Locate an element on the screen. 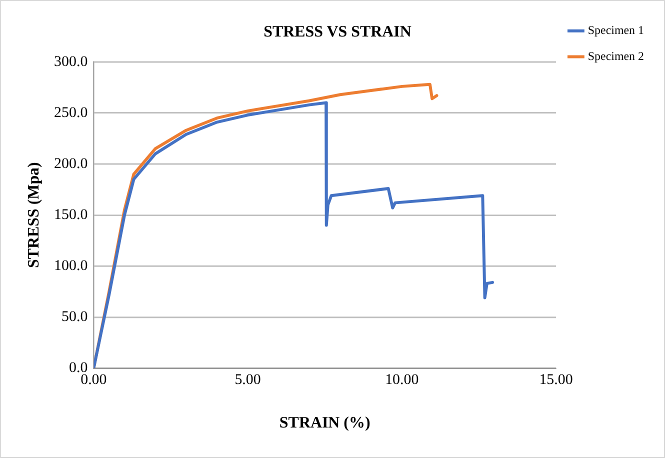 This screenshot has height=460, width=667. y-tick-label: 250.0 is located at coordinates (71, 112).